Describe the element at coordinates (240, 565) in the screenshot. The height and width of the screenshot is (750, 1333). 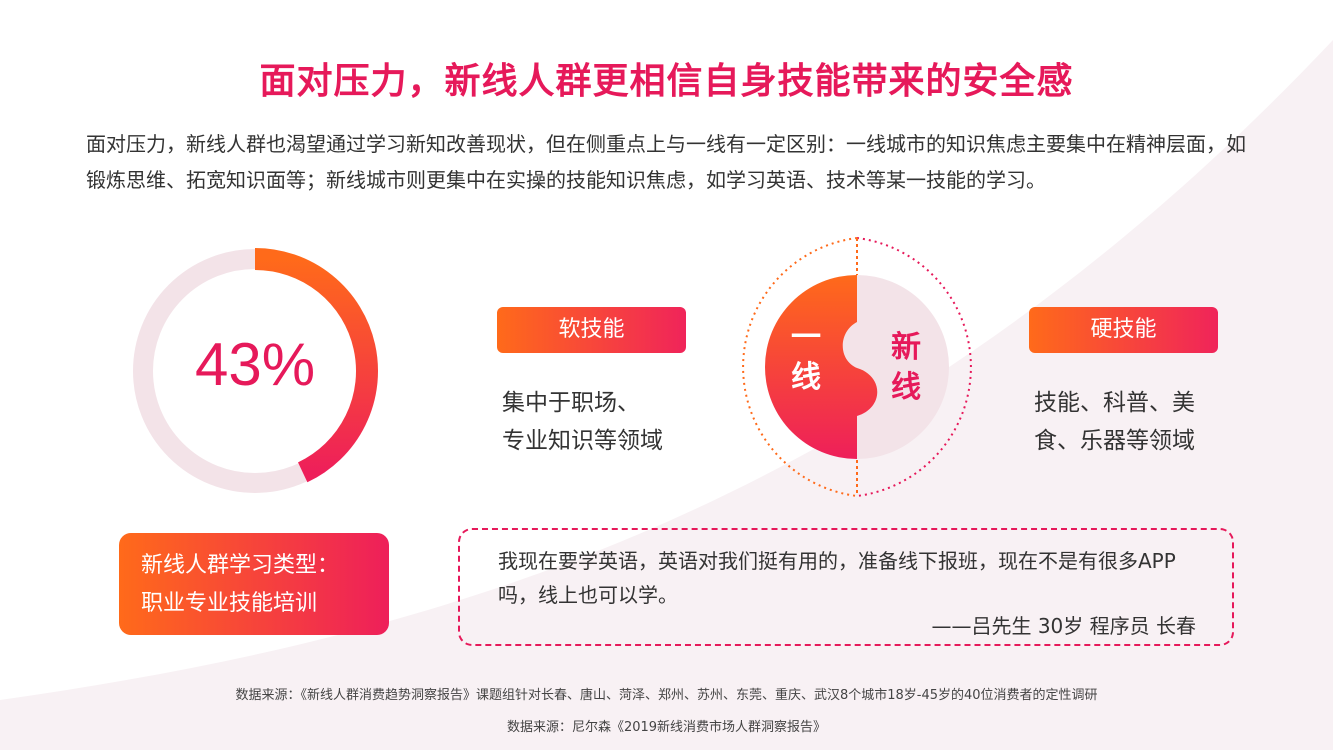
I see `learning-type-line1: 新线人群学习类型：` at that location.